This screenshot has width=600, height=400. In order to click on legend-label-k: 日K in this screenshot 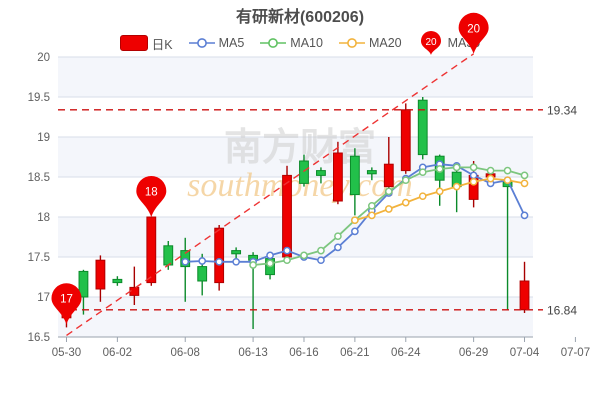, I will do `click(162, 44)`.